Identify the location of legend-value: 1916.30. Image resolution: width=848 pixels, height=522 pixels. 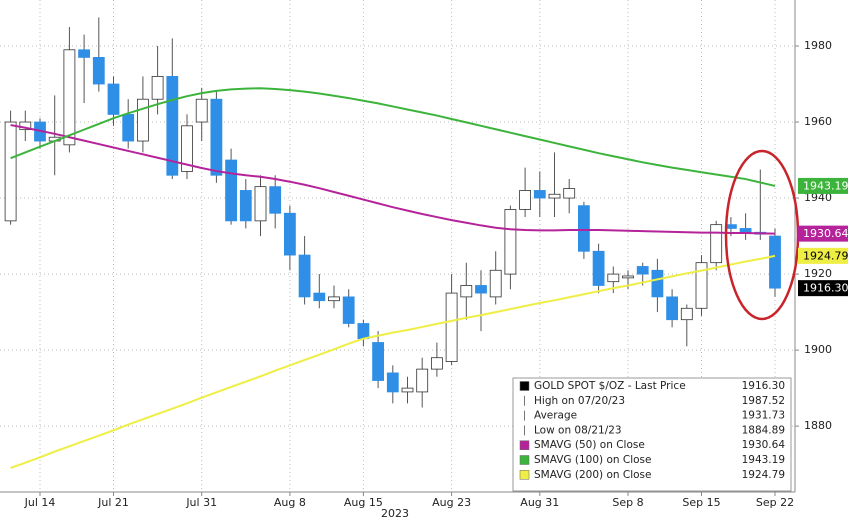
(763, 386).